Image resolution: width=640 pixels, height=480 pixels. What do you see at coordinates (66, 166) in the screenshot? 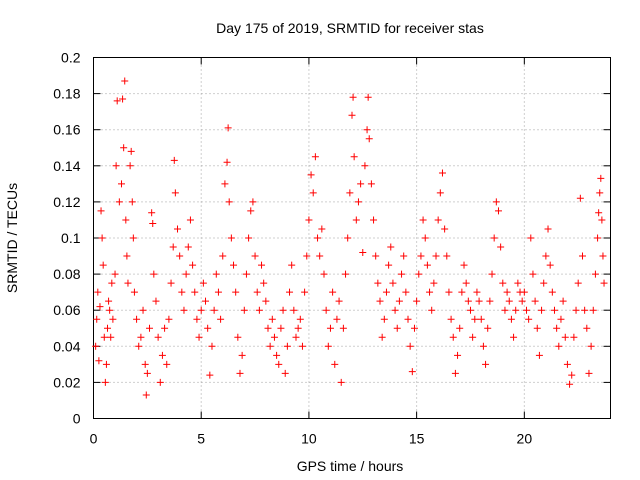
I see `y-tick-label: 0.14` at bounding box center [66, 166].